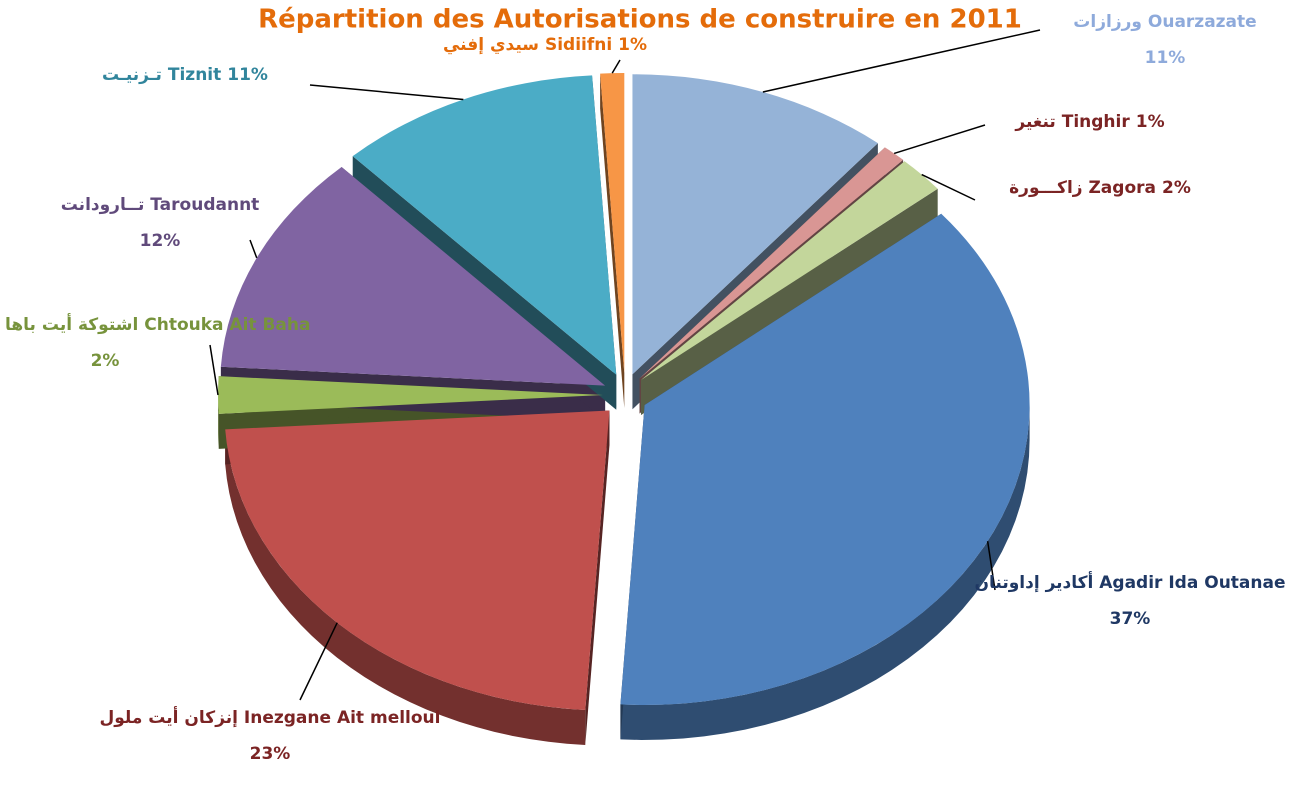 This screenshot has width=1301, height=789. What do you see at coordinates (1072, 122) in the screenshot?
I see `category-label: تنغير Tinghir` at bounding box center [1072, 122].